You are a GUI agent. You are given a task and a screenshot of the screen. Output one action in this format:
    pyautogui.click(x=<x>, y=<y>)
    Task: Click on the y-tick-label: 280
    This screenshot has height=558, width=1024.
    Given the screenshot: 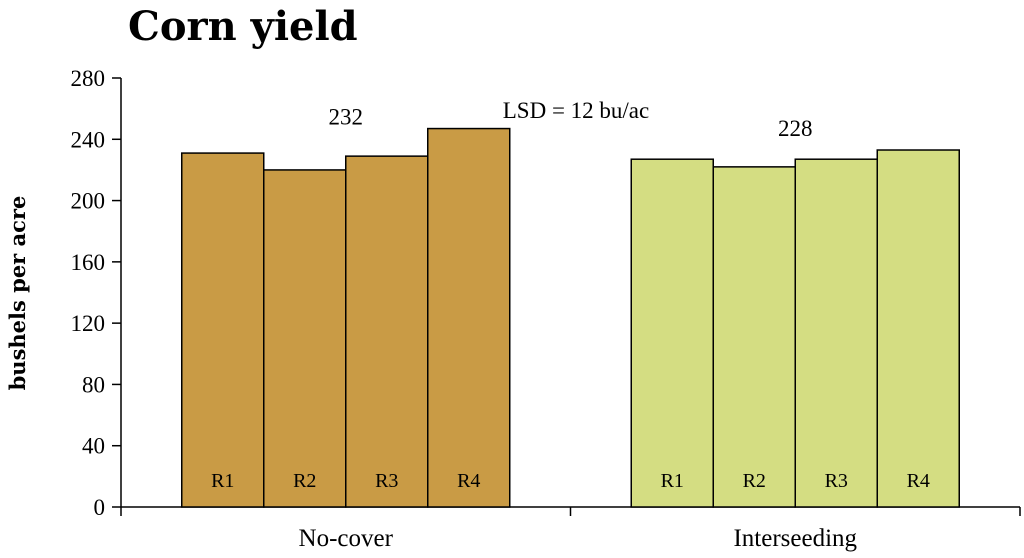 What is the action you would take?
    pyautogui.click(x=88, y=78)
    